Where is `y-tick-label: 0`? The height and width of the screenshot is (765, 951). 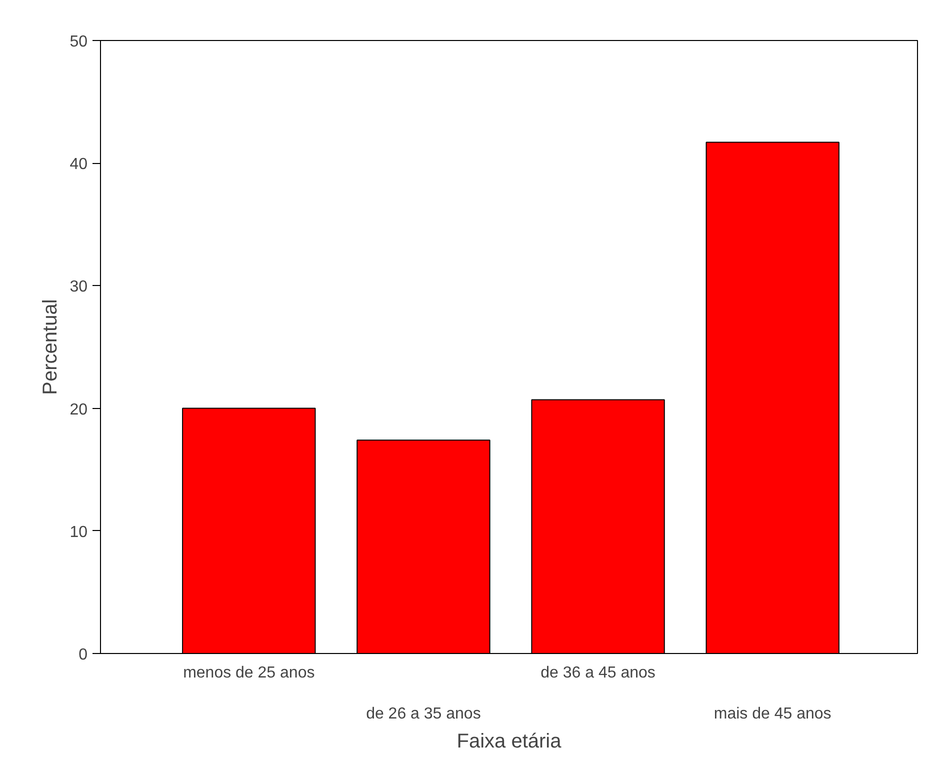
y-tick-label: 0 is located at coordinates (83, 655).